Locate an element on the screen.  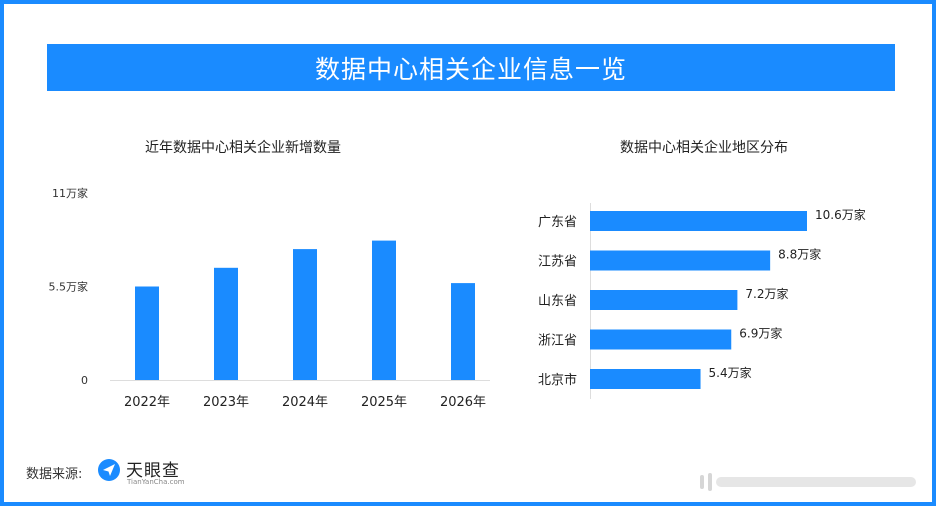
region-label: 浙江省 is located at coordinates (557, 341).